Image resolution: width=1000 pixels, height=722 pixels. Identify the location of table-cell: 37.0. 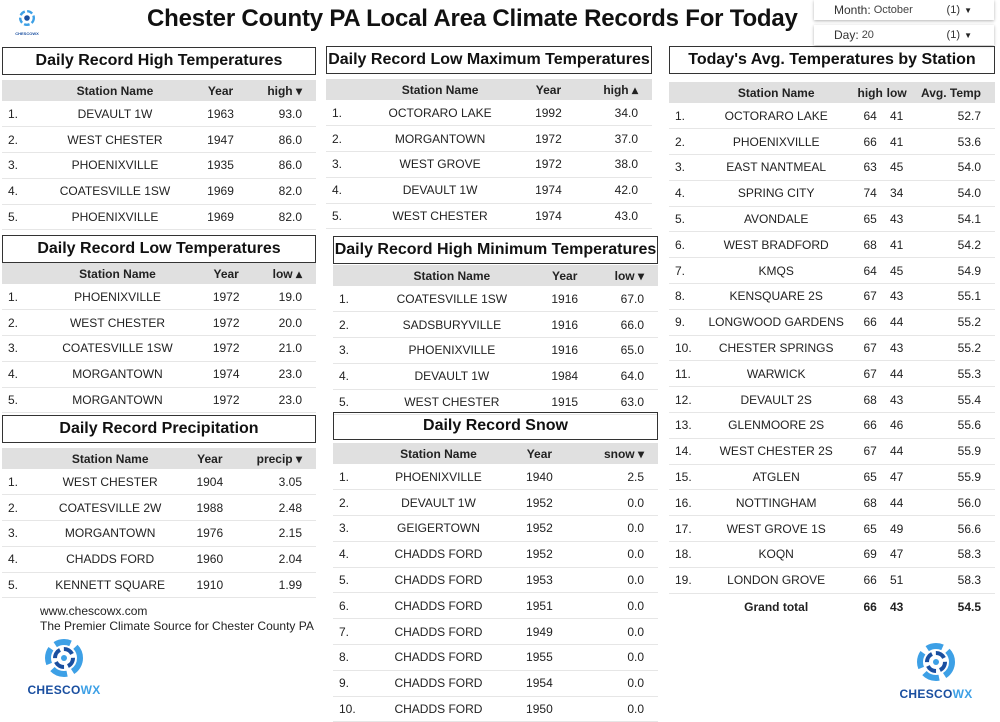
(611, 139).